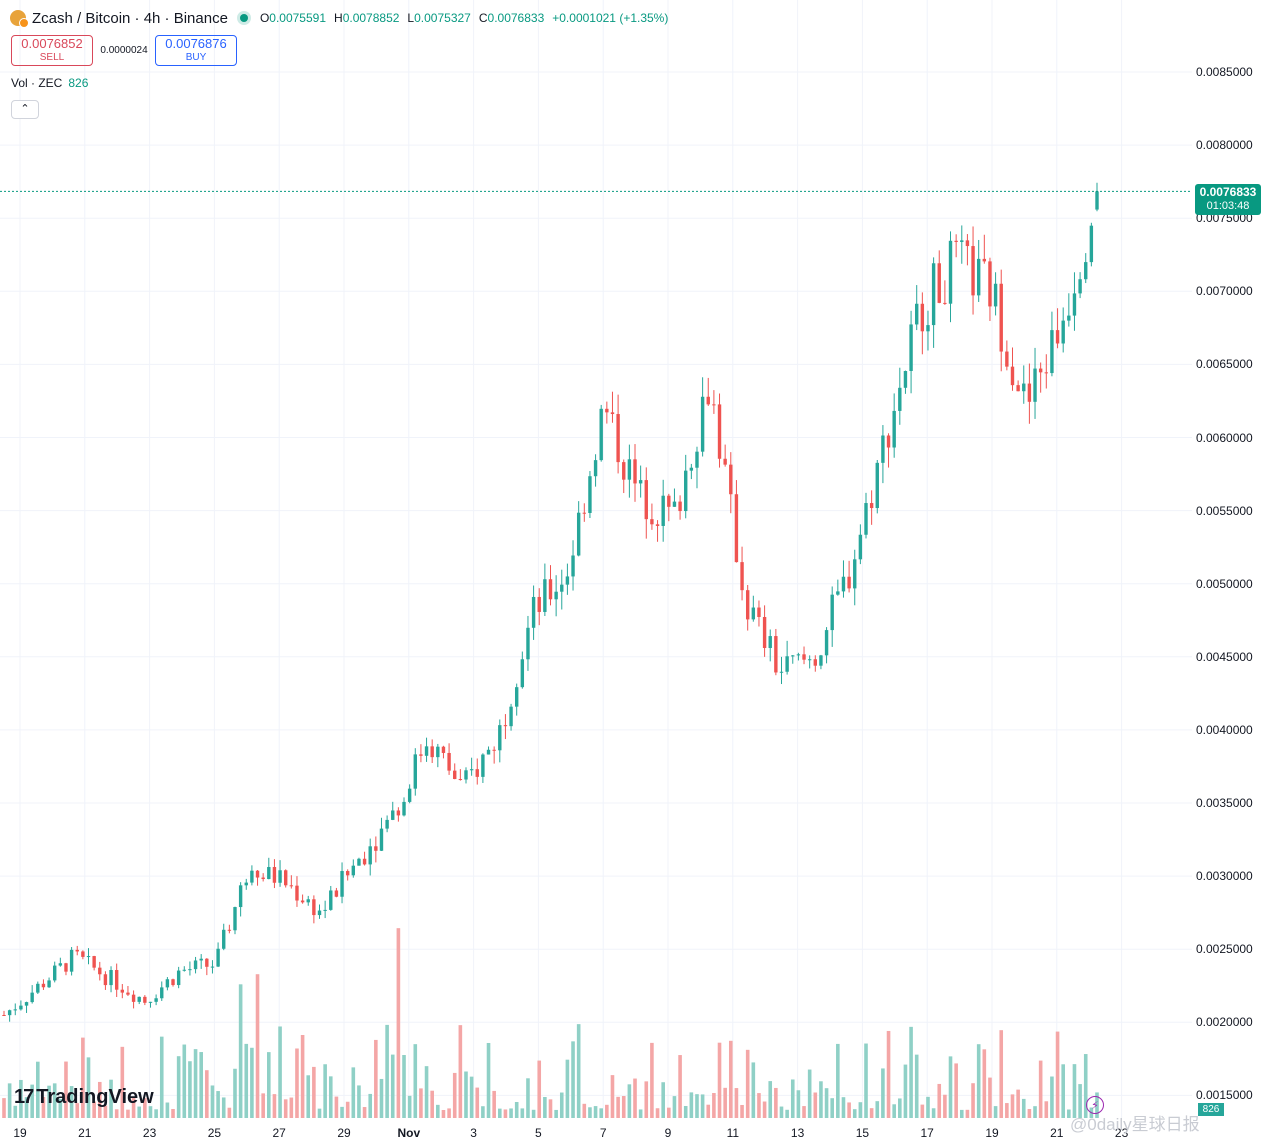 This screenshot has height=1148, width=1271. I want to click on symbol-title: Zcash / Bitcoin · 4h · Binance, so click(130, 18).